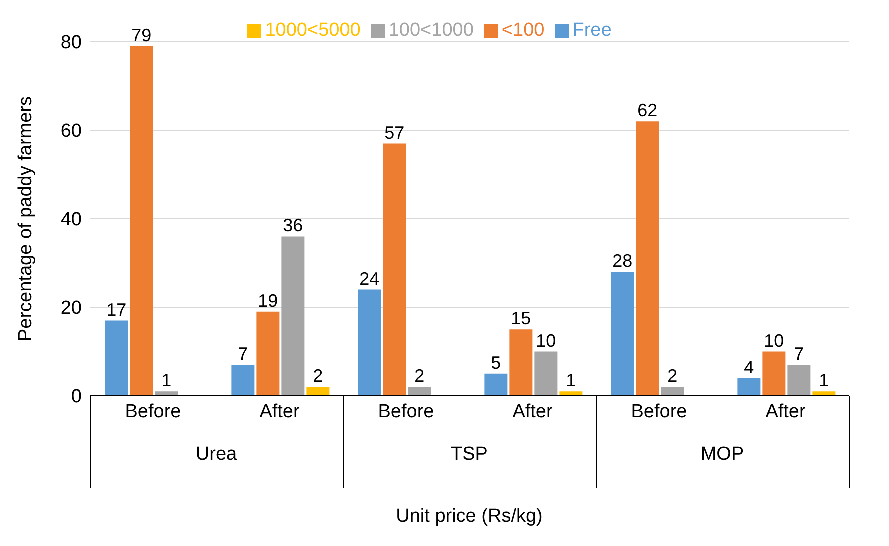  Describe the element at coordinates (370, 278) in the screenshot. I see `data-label: 24` at that location.